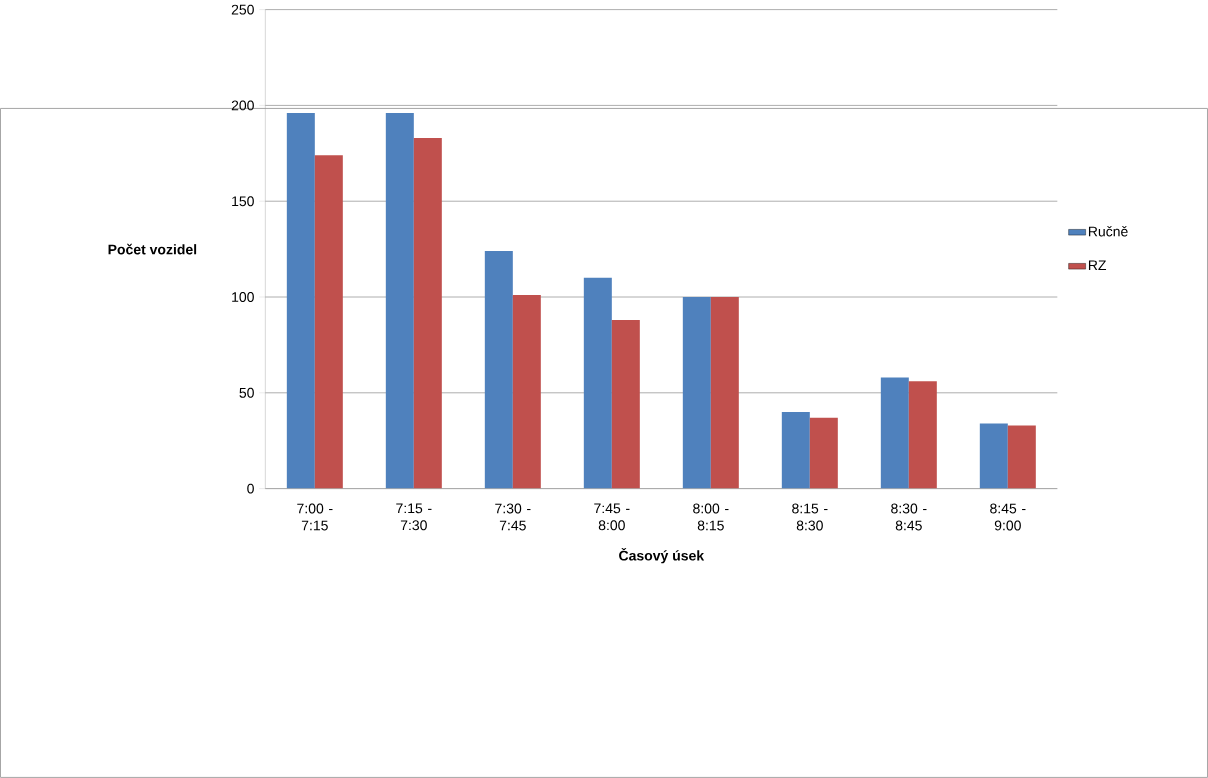  What do you see at coordinates (315, 517) in the screenshot?
I see `x-tick-label: 7:00 - 7:15` at bounding box center [315, 517].